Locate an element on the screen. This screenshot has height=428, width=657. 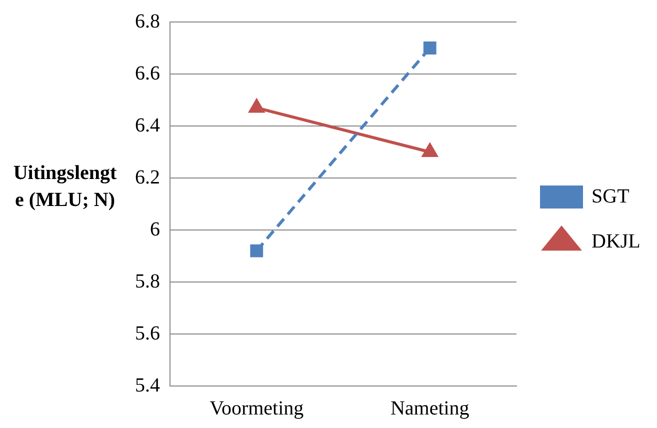
x-tick-label: Voormeting is located at coordinates (257, 408).